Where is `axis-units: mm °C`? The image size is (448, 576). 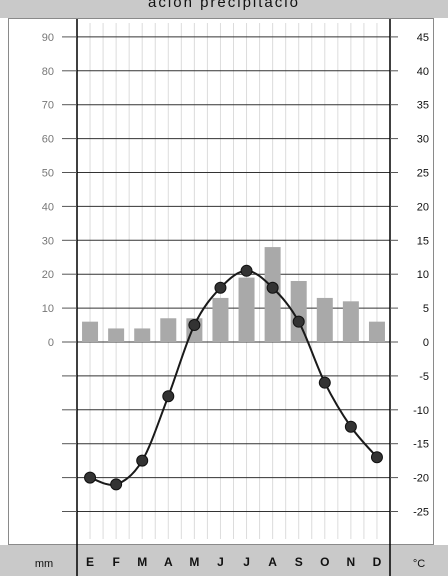
axis-units: mm °C is located at coordinates (230, 564).